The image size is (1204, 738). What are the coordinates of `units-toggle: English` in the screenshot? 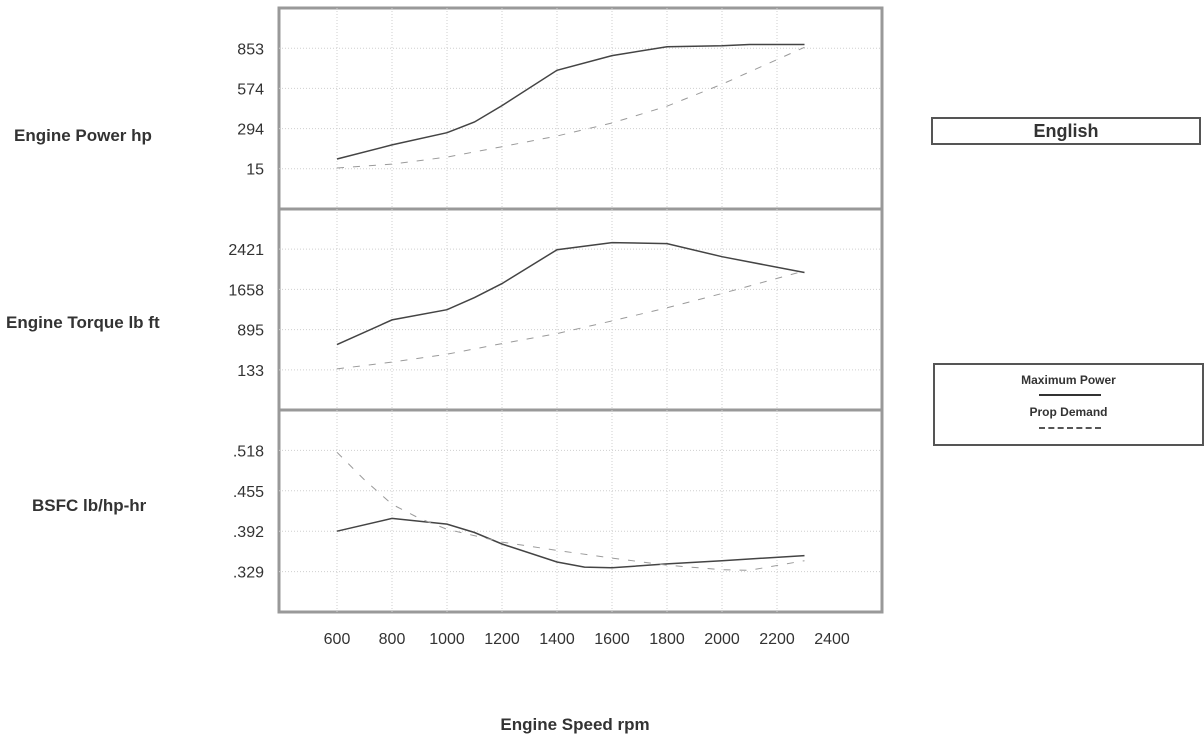 It's located at (1066, 131).